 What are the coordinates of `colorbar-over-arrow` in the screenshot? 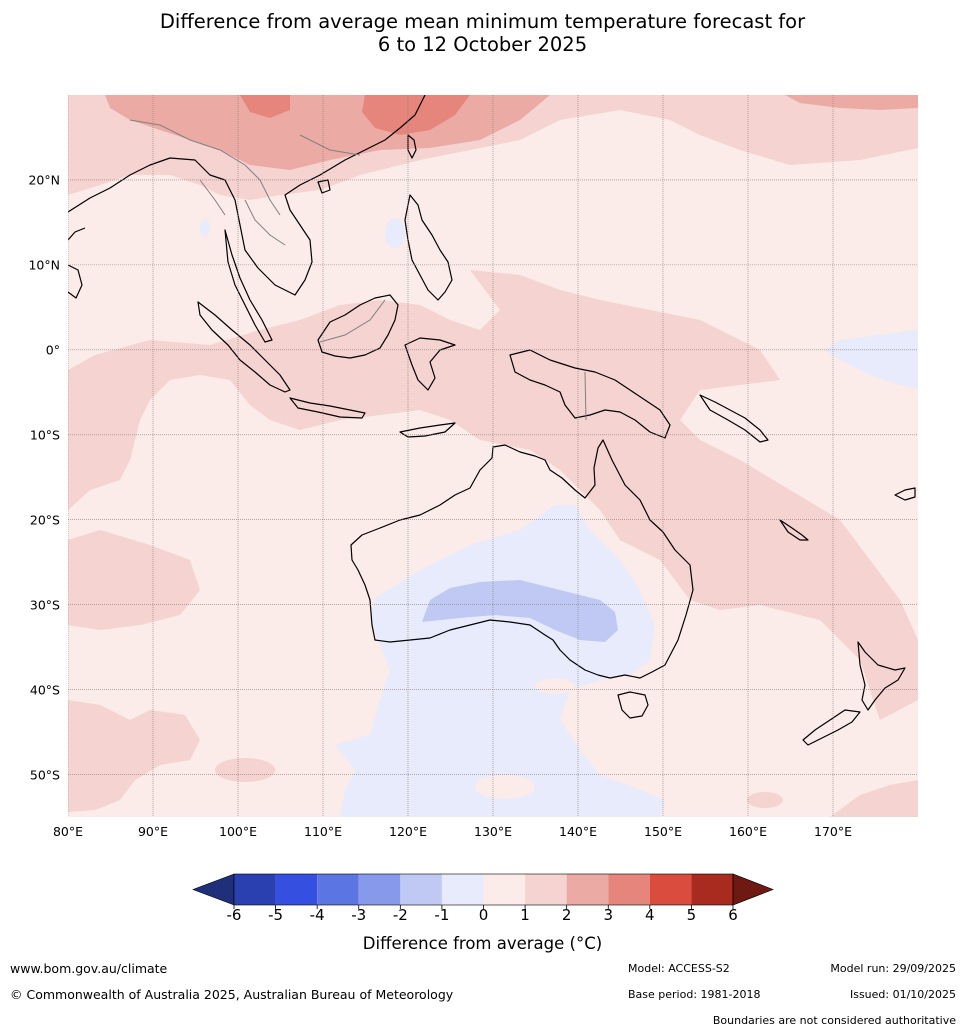 It's located at (753, 889).